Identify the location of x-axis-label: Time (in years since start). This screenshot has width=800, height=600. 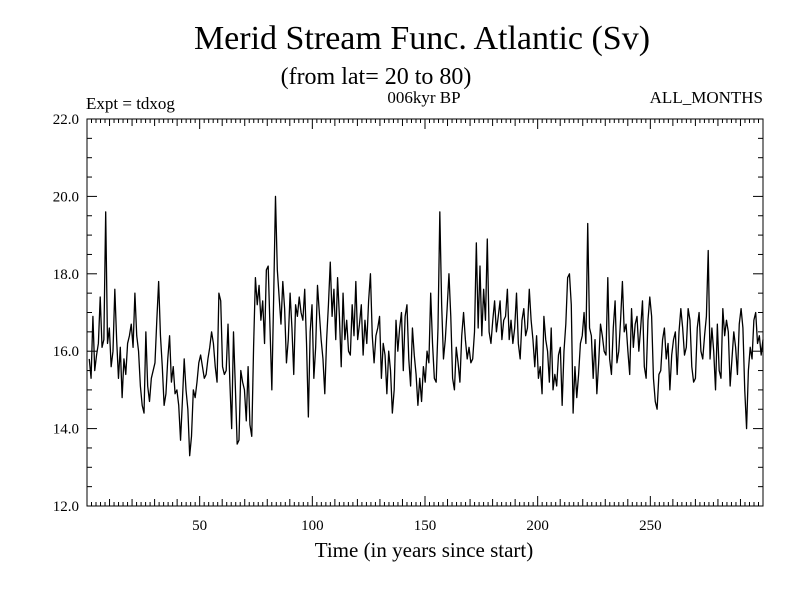
(424, 550).